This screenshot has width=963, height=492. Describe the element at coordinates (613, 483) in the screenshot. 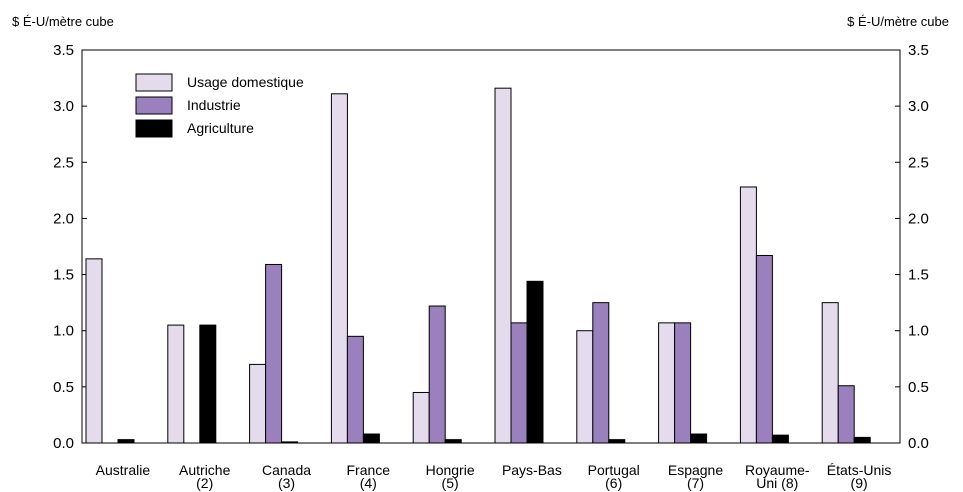

I see `x-tick-label: (6)` at that location.